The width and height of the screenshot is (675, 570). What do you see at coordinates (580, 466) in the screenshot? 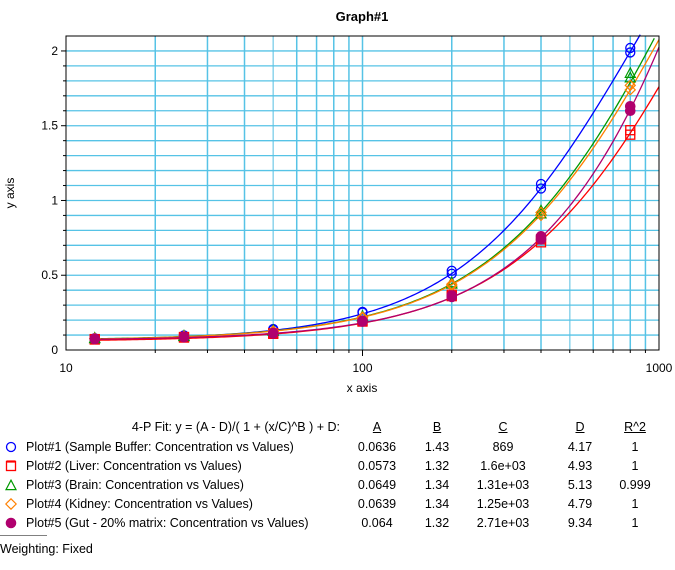
I see `value-d: 4.93` at bounding box center [580, 466].